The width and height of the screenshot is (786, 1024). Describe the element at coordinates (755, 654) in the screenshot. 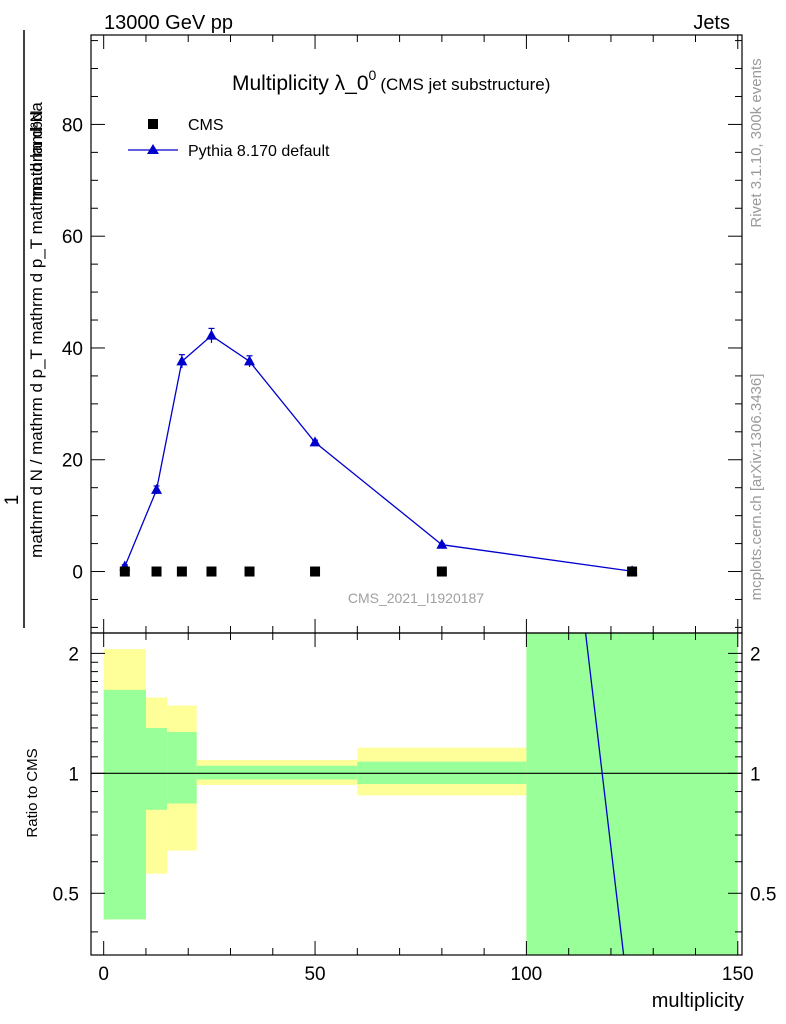

I see `ratio-ytick-label-right: 2` at that location.